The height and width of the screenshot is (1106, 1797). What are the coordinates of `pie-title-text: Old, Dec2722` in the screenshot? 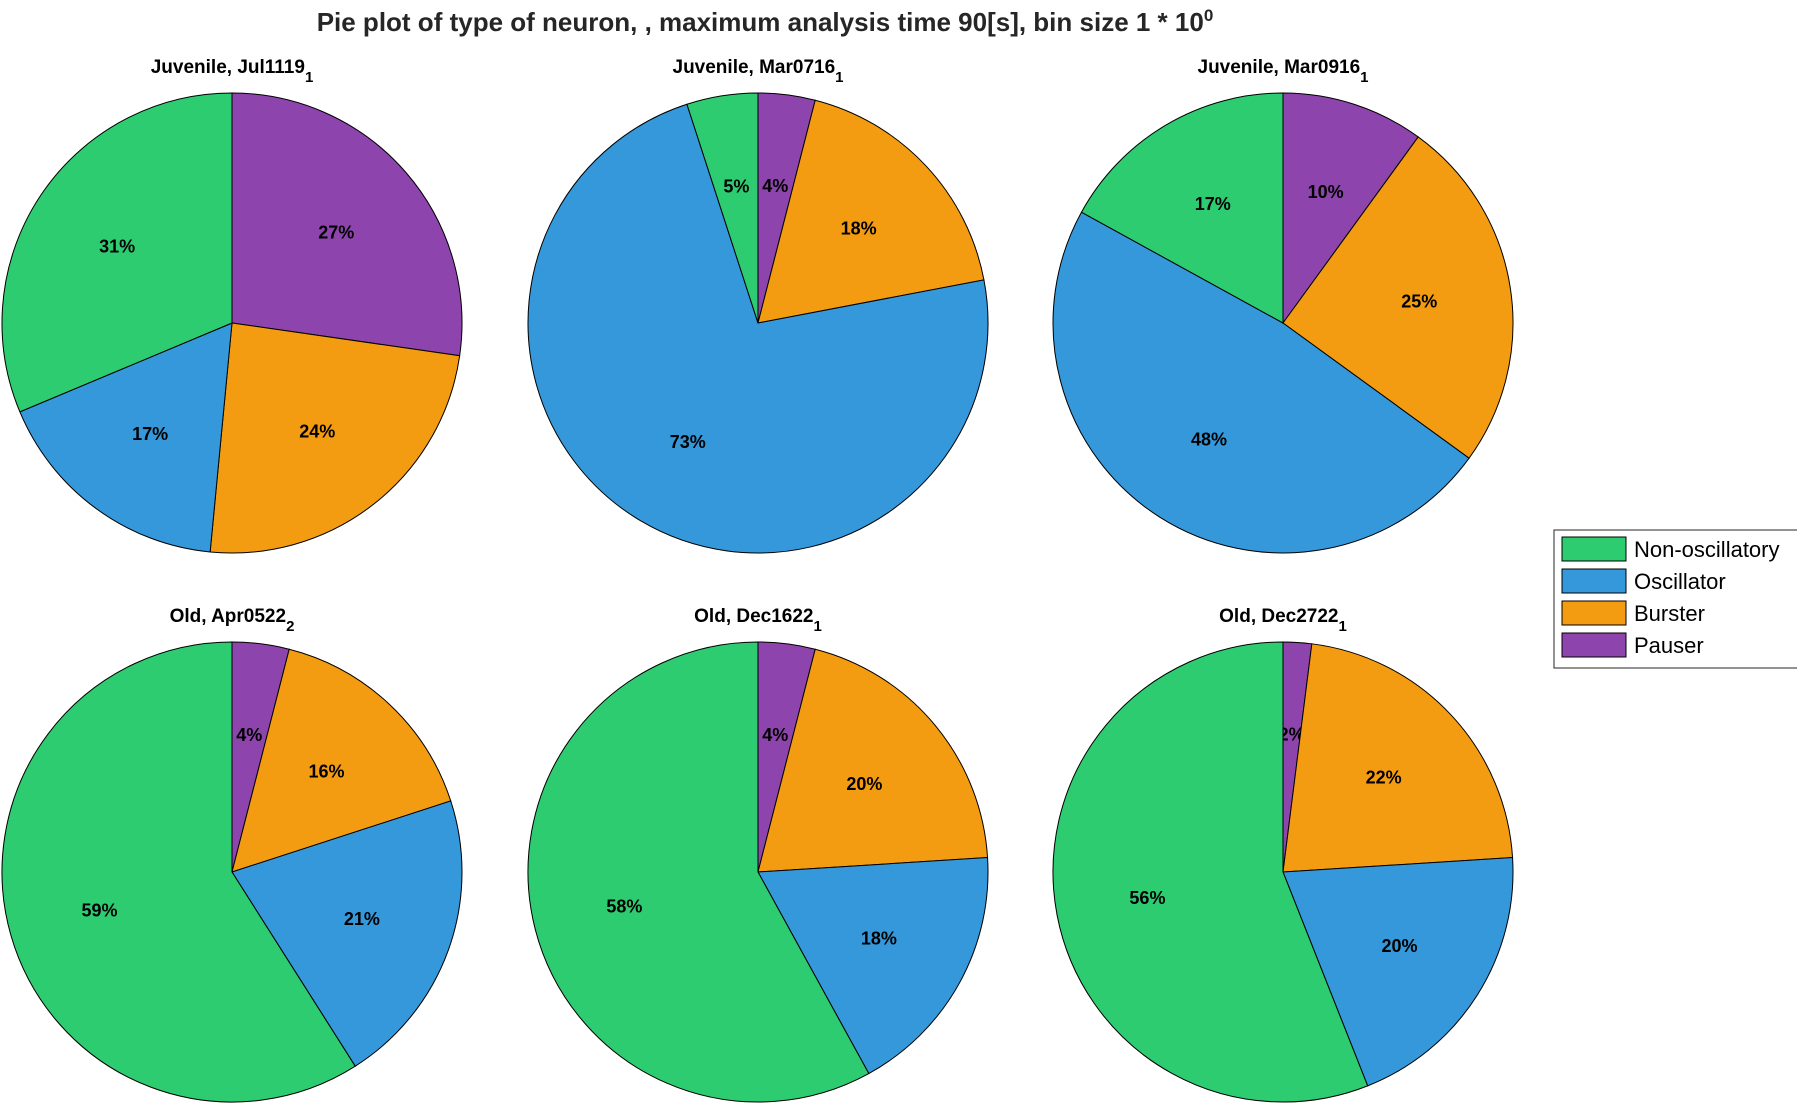 It's located at (1278, 616).